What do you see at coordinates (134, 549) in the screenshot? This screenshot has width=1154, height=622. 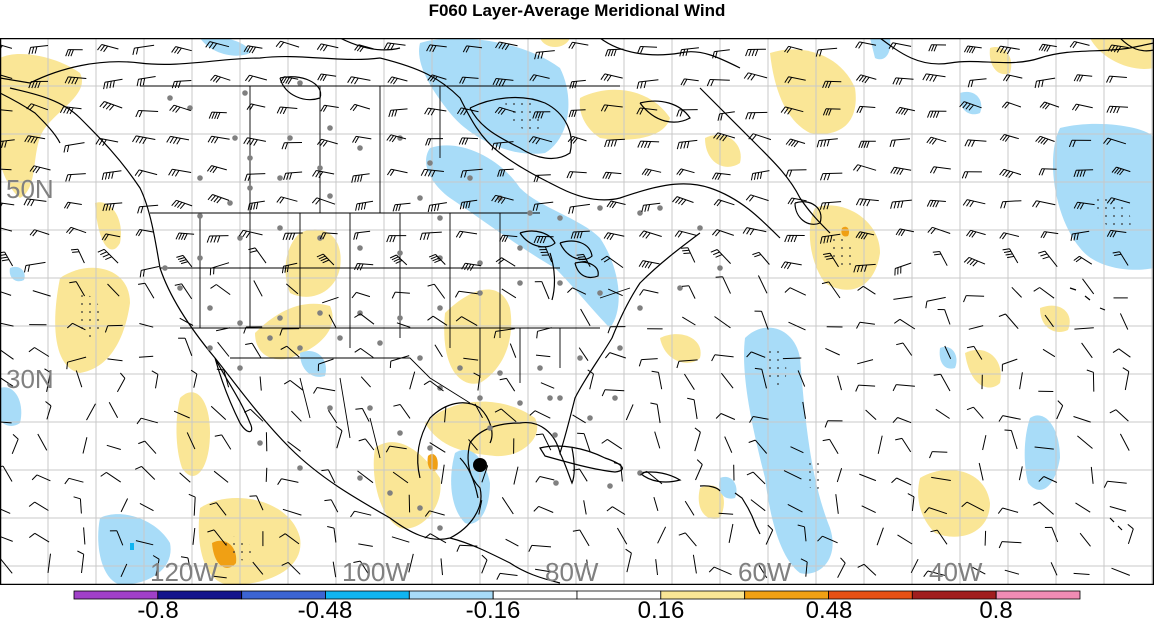 I see `negative-anomaly-area` at bounding box center [134, 549].